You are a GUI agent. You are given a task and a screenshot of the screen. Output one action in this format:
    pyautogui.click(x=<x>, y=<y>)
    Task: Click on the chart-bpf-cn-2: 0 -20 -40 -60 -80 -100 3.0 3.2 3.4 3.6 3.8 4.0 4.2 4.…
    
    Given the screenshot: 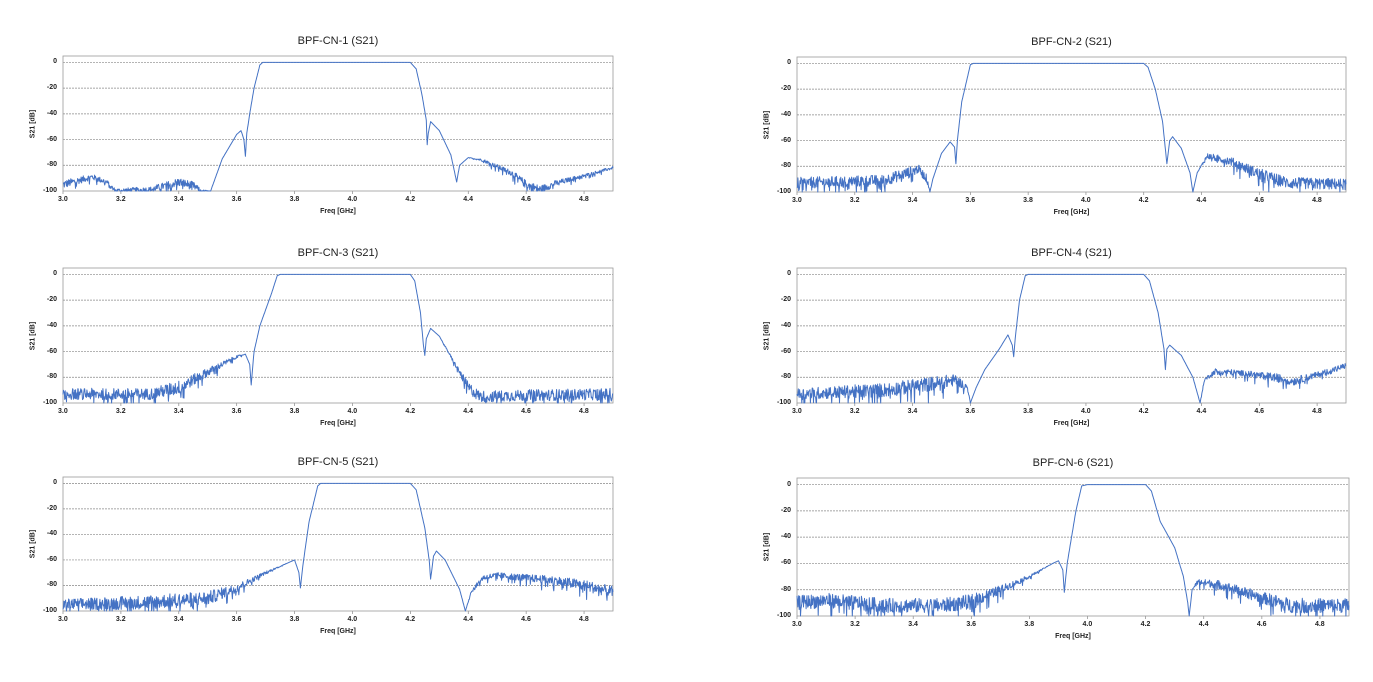 What is the action you would take?
    pyautogui.click(x=1055, y=126)
    